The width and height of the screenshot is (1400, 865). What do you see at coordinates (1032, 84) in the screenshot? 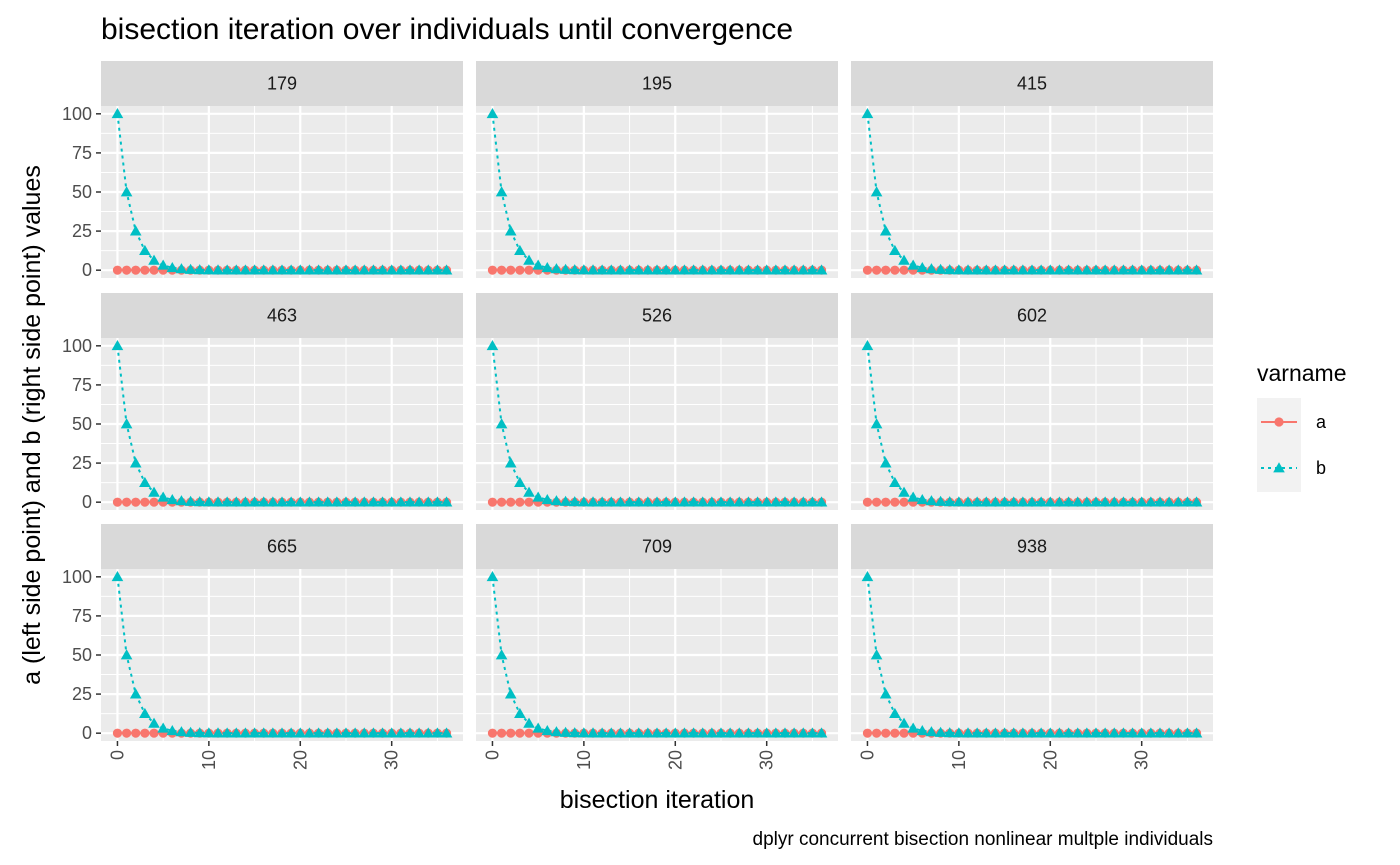
I see `facet-strip-label: 415` at bounding box center [1032, 84].